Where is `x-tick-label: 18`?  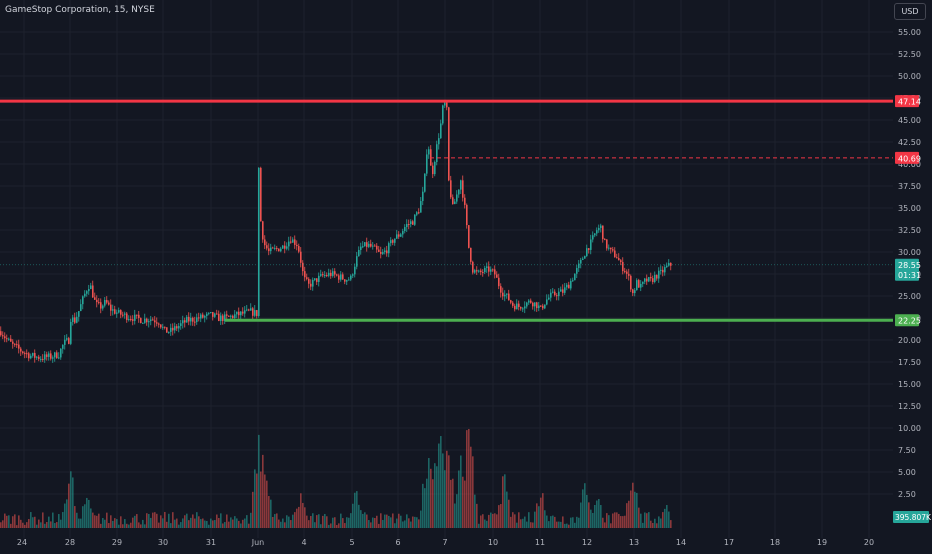 x-tick-label: 18 is located at coordinates (775, 542).